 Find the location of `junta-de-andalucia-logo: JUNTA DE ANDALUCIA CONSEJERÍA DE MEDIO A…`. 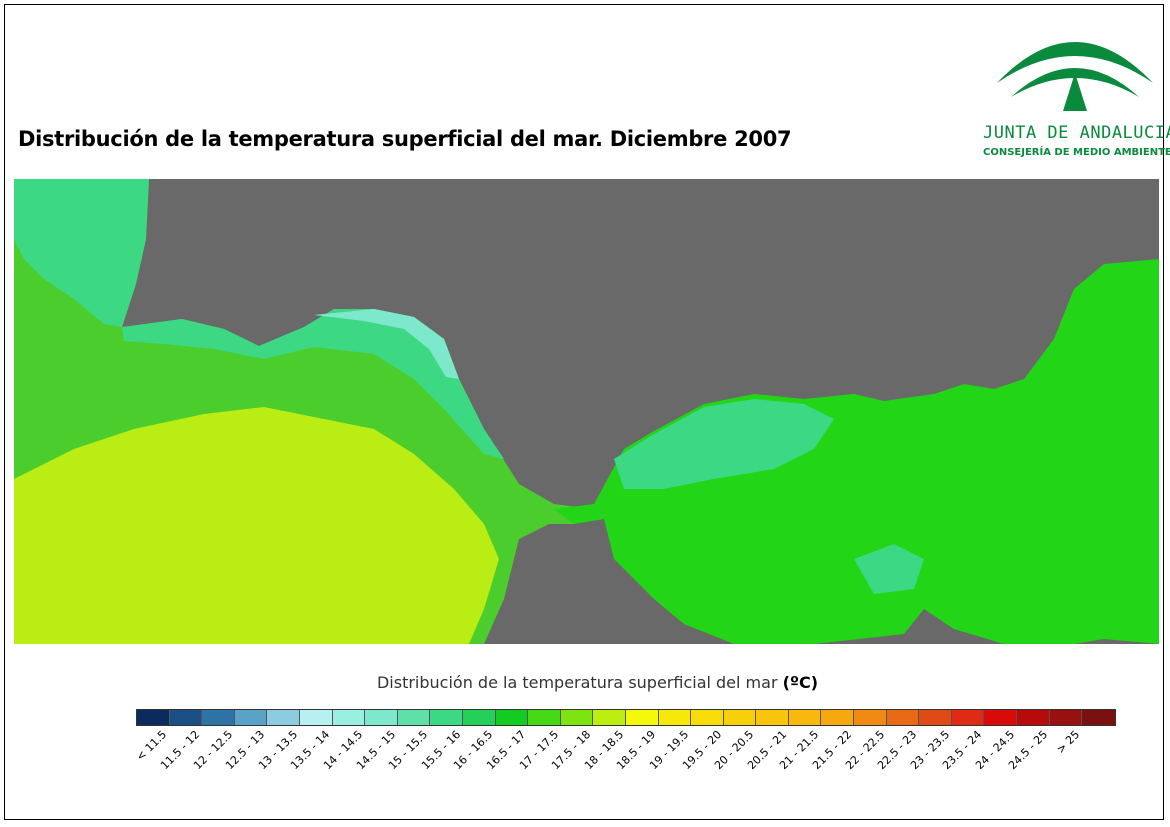

junta-de-andalucia-logo: JUNTA DE ANDALUCIA CONSEJERÍA DE MEDIO A… is located at coordinates (1076, 92).